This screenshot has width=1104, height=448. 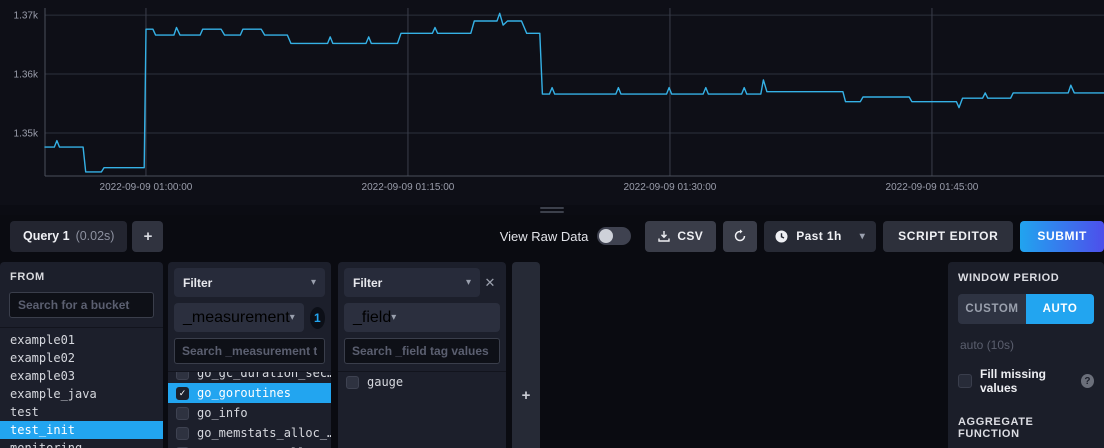 What do you see at coordinates (385, 382) in the screenshot?
I see `tag-value-label: gauge` at bounding box center [385, 382].